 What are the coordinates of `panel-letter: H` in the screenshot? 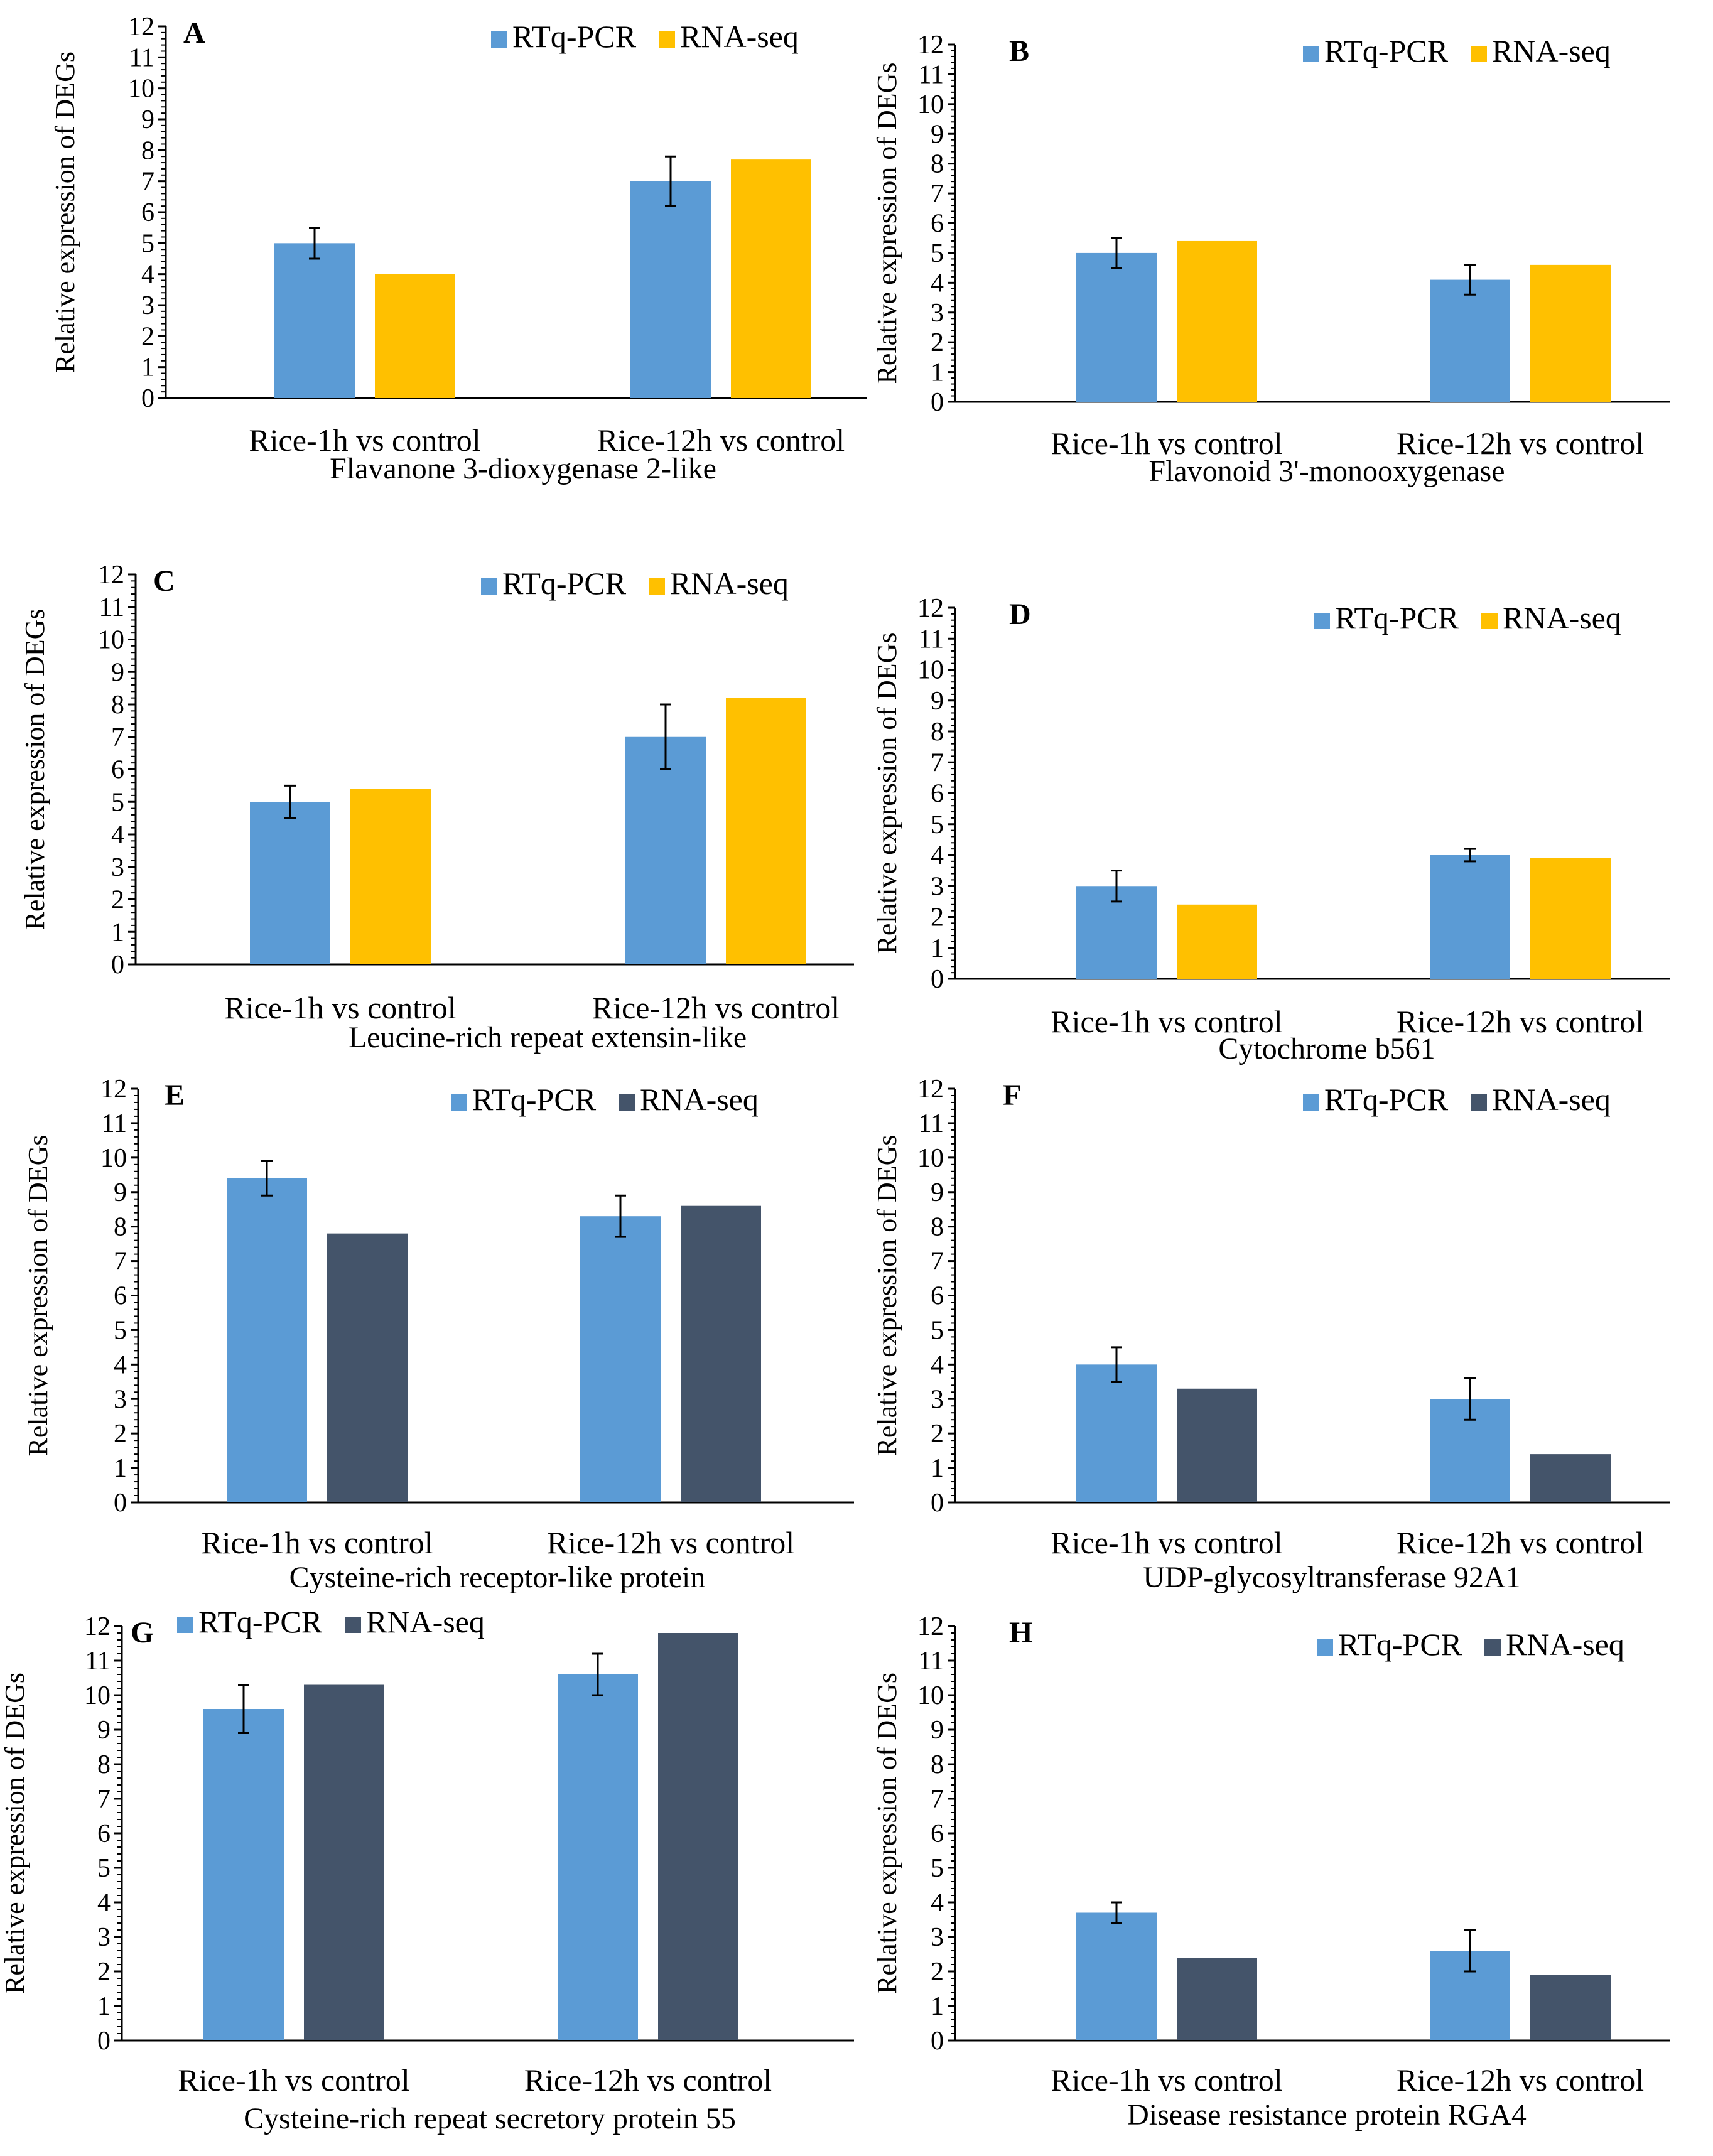 It's located at (1020, 1633).